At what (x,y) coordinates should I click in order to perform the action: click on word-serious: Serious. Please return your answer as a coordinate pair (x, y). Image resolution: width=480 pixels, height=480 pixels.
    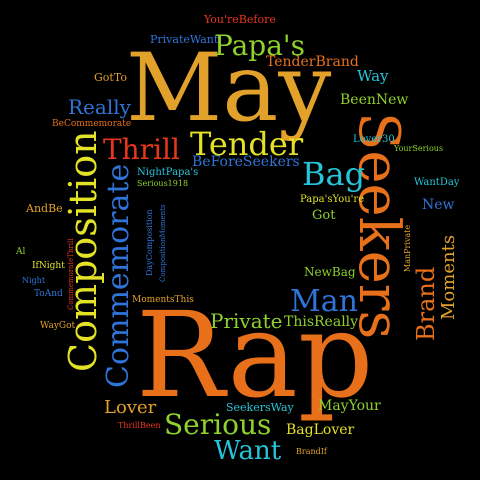
    Looking at the image, I should click on (218, 424).